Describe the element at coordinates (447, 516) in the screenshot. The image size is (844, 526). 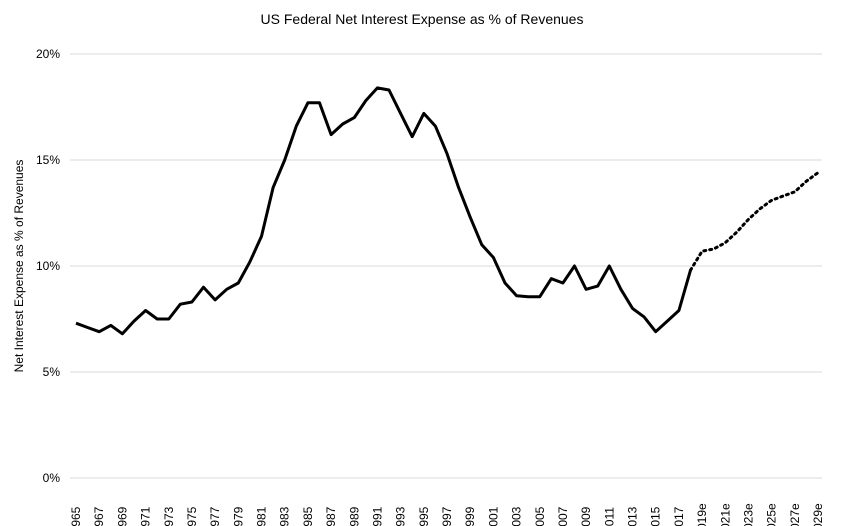
I see `x-tick-label: 1997` at that location.